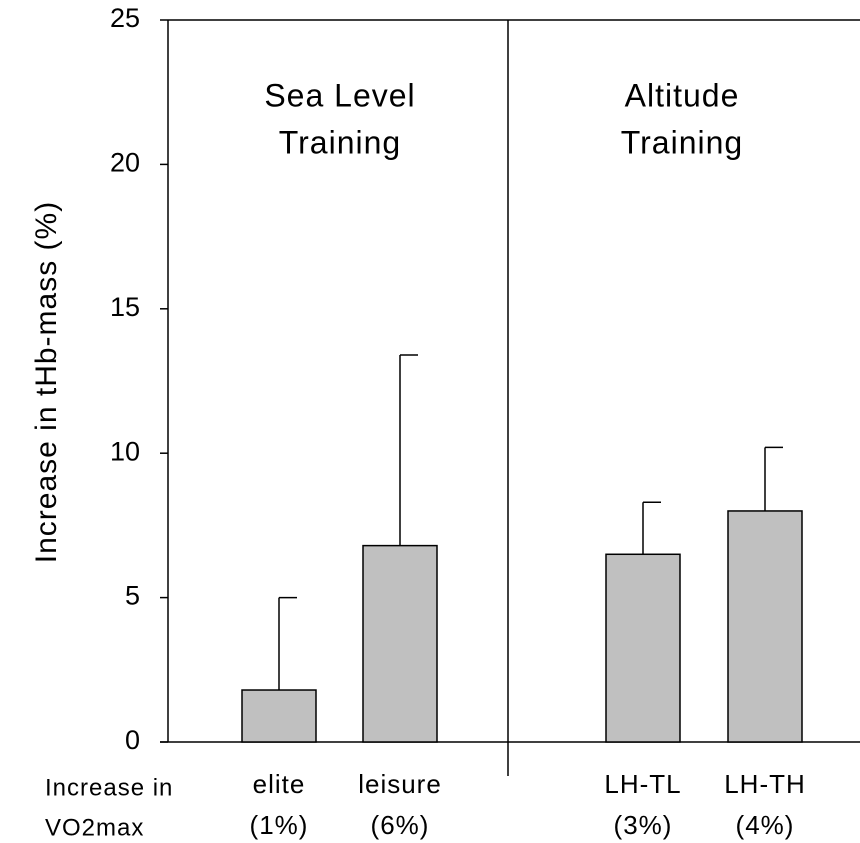 The image size is (860, 843). What do you see at coordinates (94, 827) in the screenshot?
I see `row-label: VO2max` at bounding box center [94, 827].